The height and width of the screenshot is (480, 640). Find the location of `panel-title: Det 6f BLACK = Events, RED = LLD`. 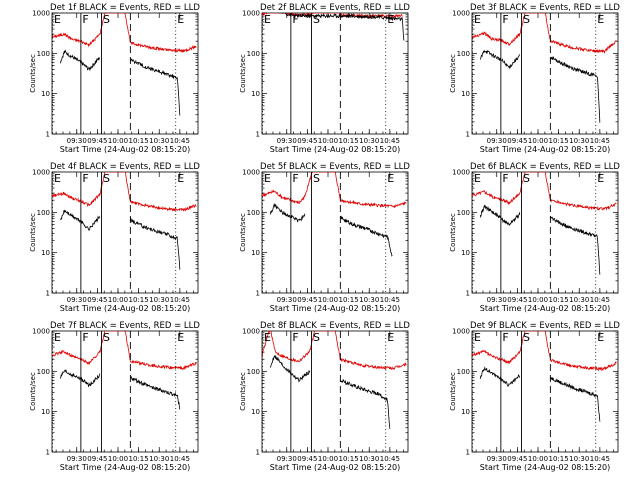

panel-title: Det 6f BLACK = Events, RED = LLD is located at coordinates (545, 167).